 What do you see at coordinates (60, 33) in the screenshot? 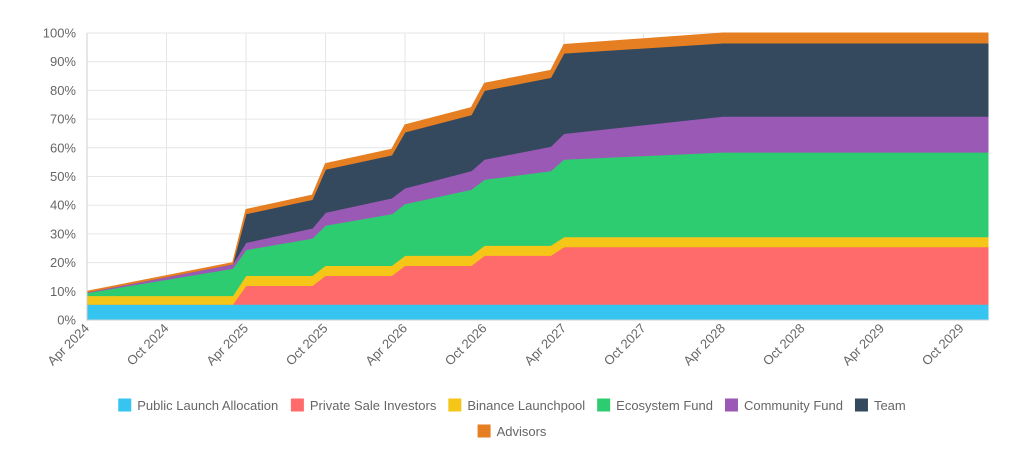
I see `y-tick-label: 100%` at bounding box center [60, 33].